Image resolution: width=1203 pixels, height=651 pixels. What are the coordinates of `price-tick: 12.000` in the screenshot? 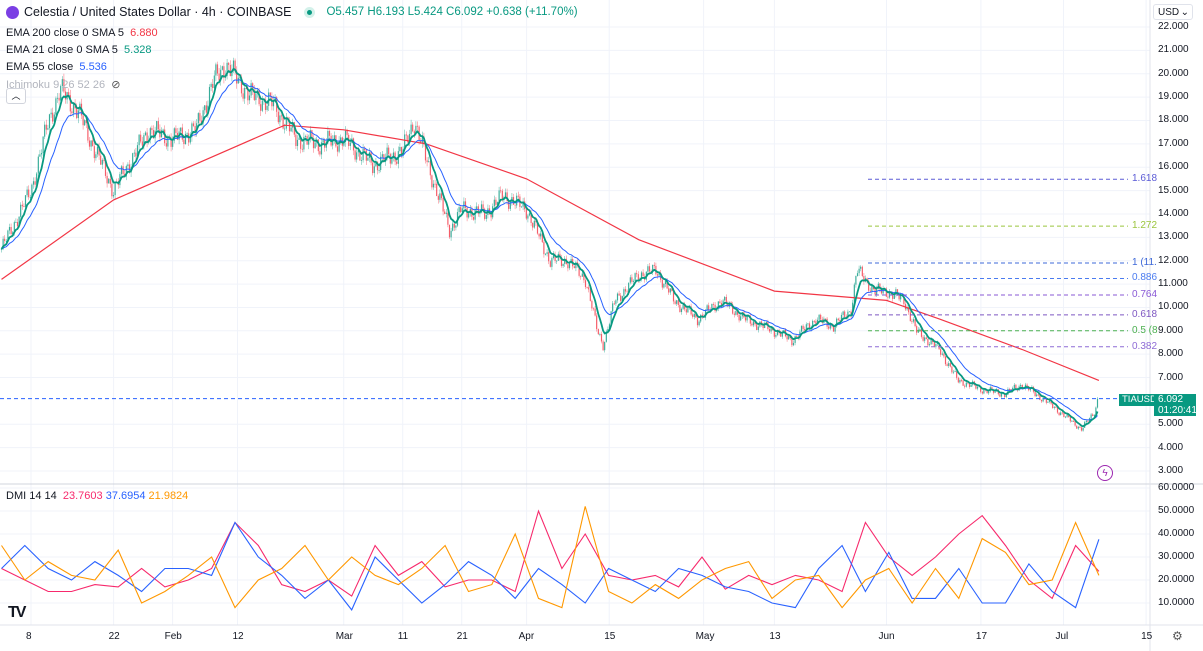 It's located at (1173, 260).